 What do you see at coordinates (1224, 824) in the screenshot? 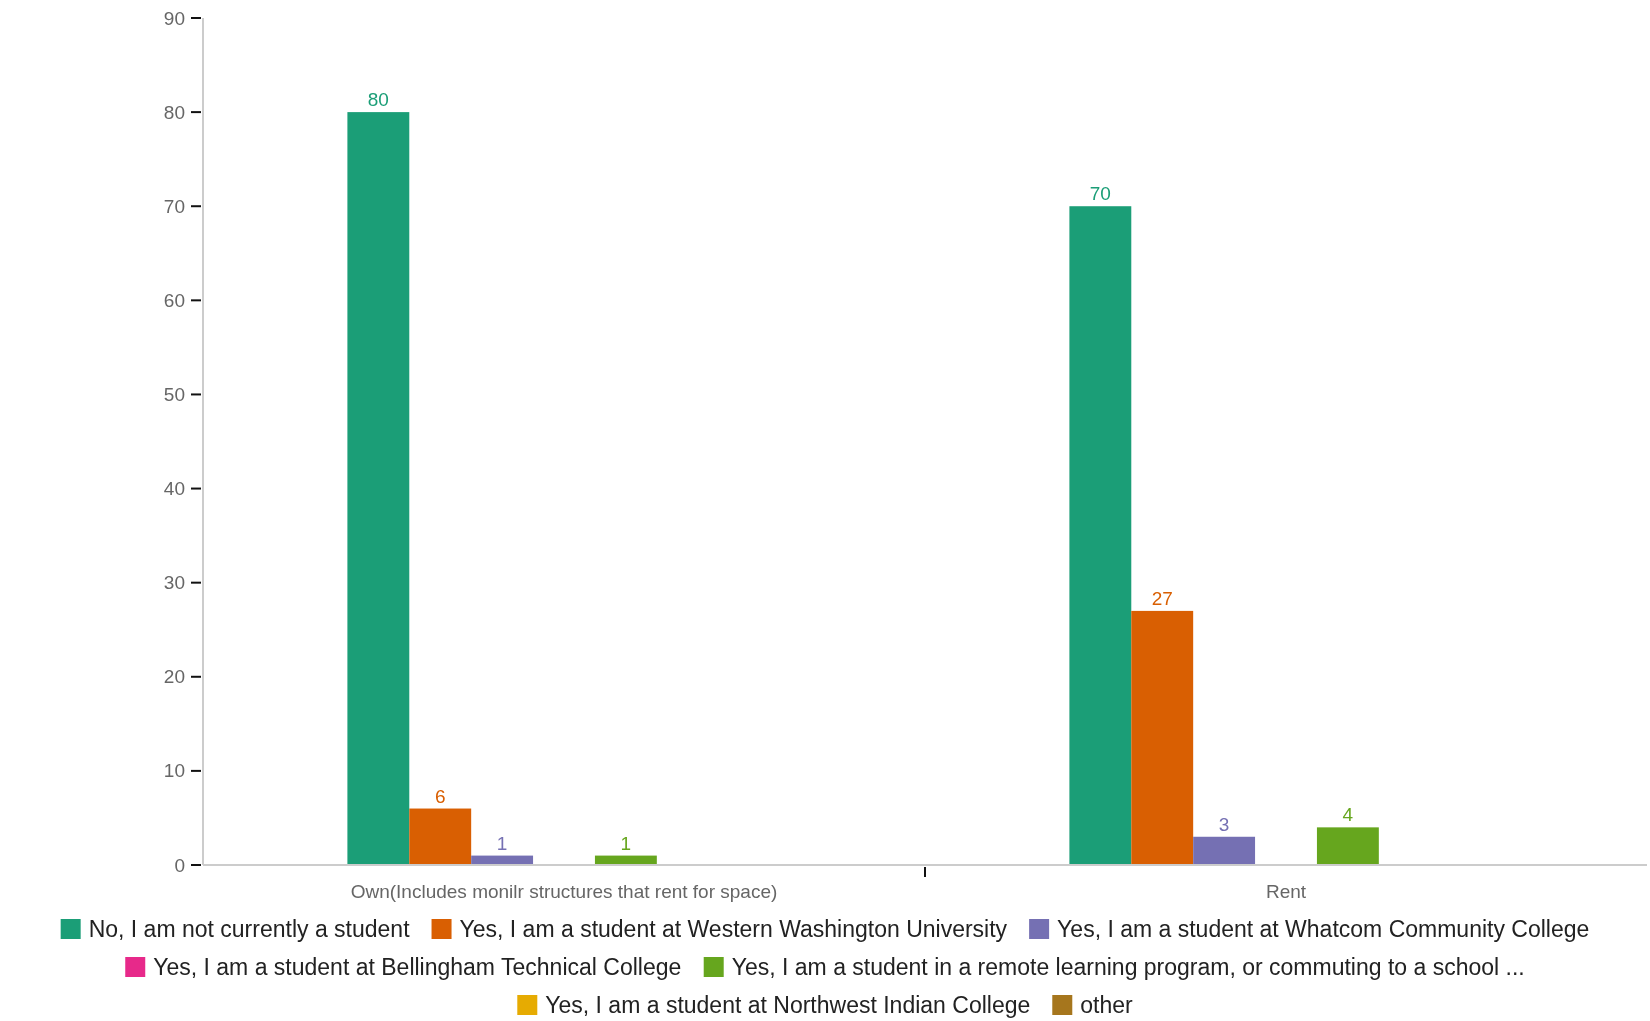
I see `data-label: 3` at bounding box center [1224, 824].